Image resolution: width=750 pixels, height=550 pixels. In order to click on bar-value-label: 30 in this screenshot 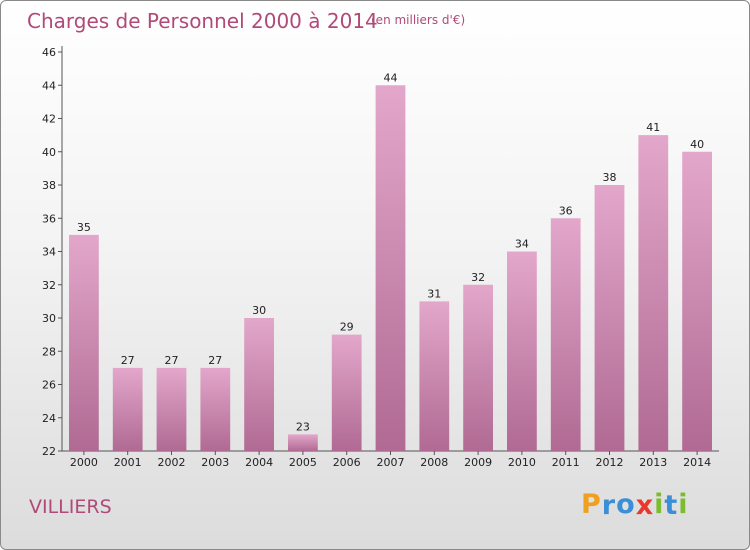, I will do `click(259, 310)`.